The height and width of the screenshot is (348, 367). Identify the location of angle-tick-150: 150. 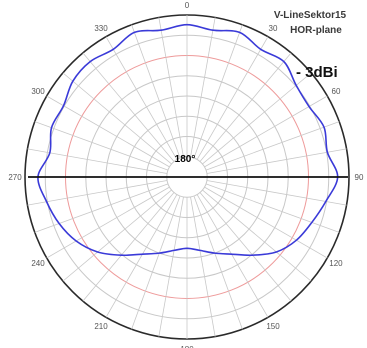
(273, 326).